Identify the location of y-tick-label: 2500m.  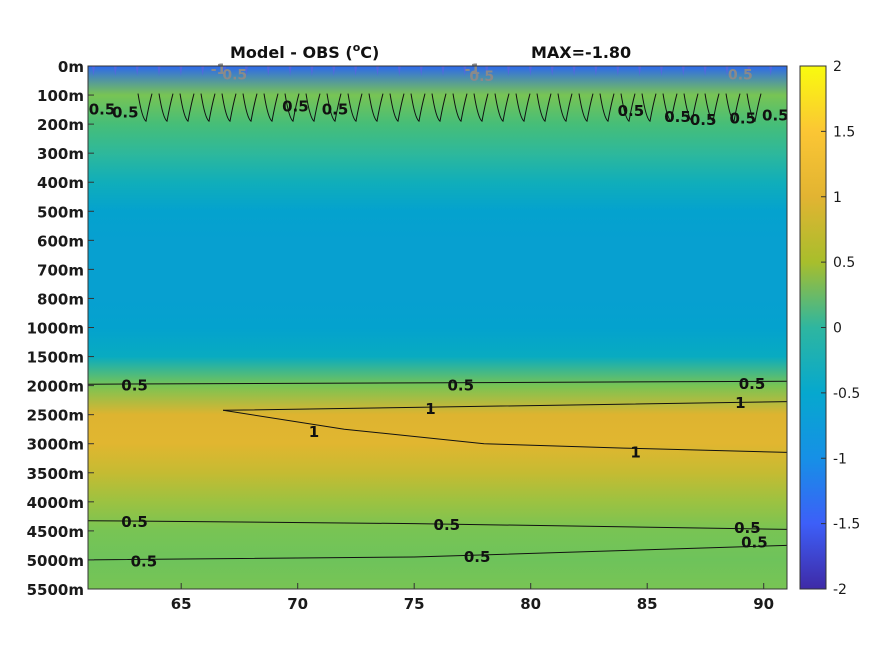
(55, 416).